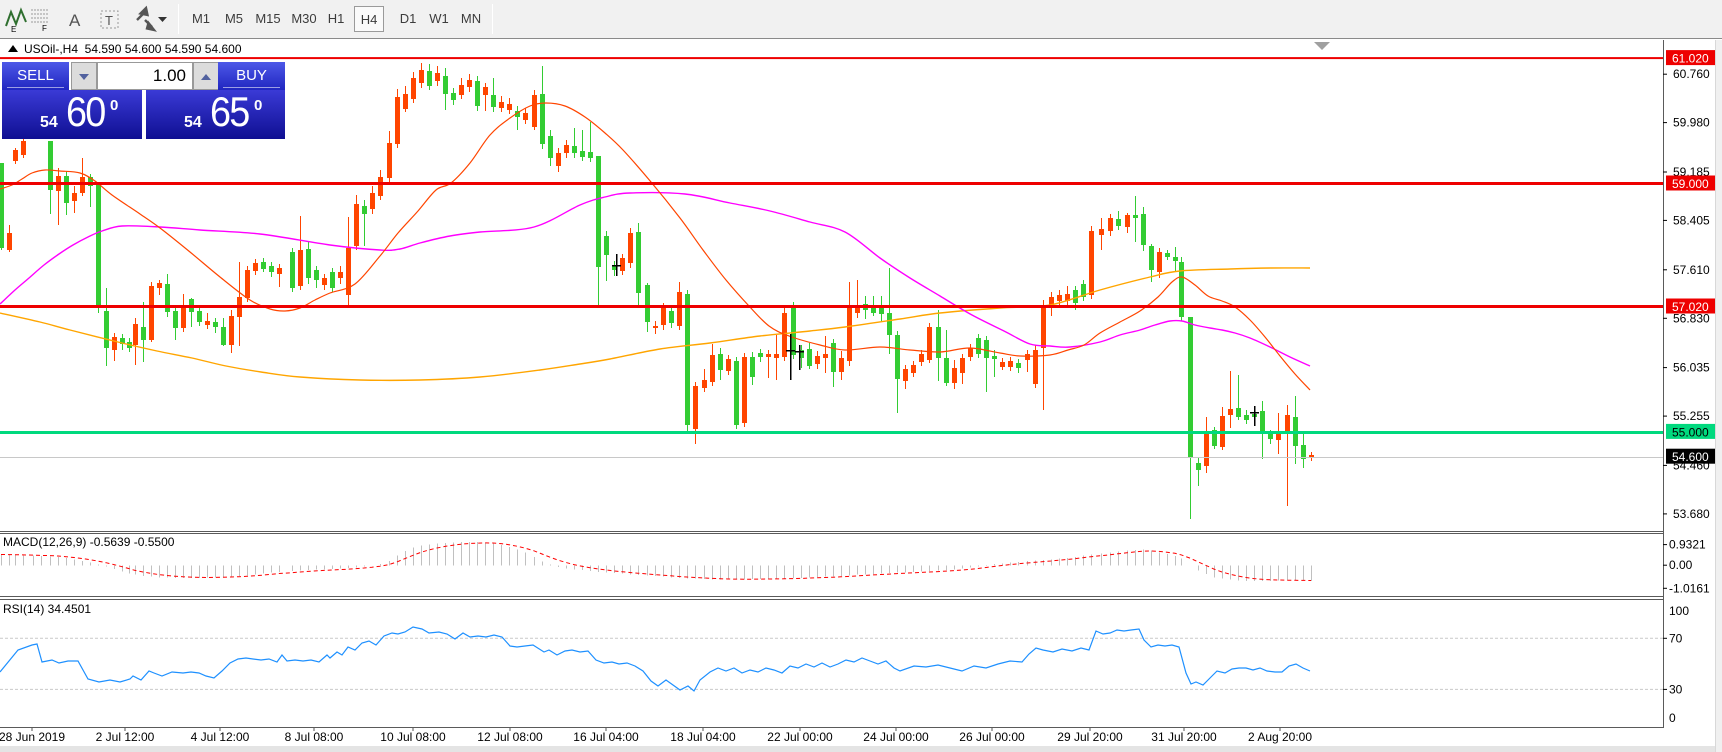 Image resolution: width=1722 pixels, height=752 pixels. Describe the element at coordinates (13, 29) in the screenshot. I see `svg-text: E` at that location.